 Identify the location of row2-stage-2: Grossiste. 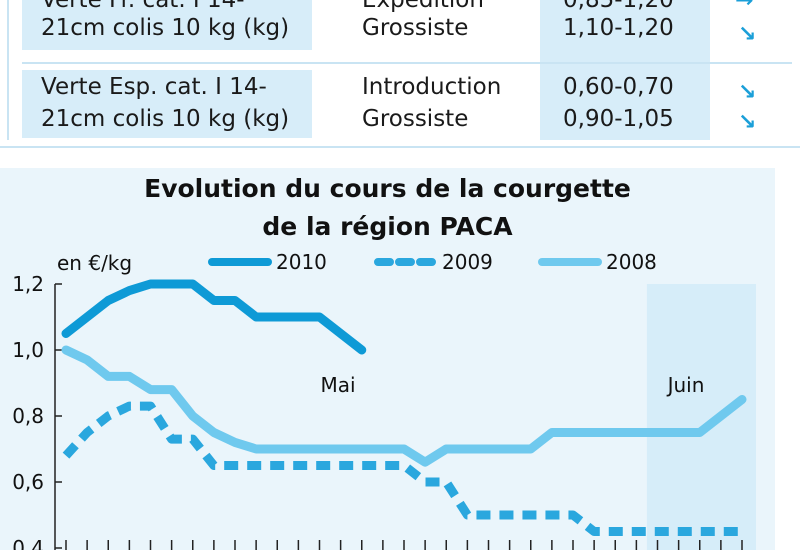
(415, 119).